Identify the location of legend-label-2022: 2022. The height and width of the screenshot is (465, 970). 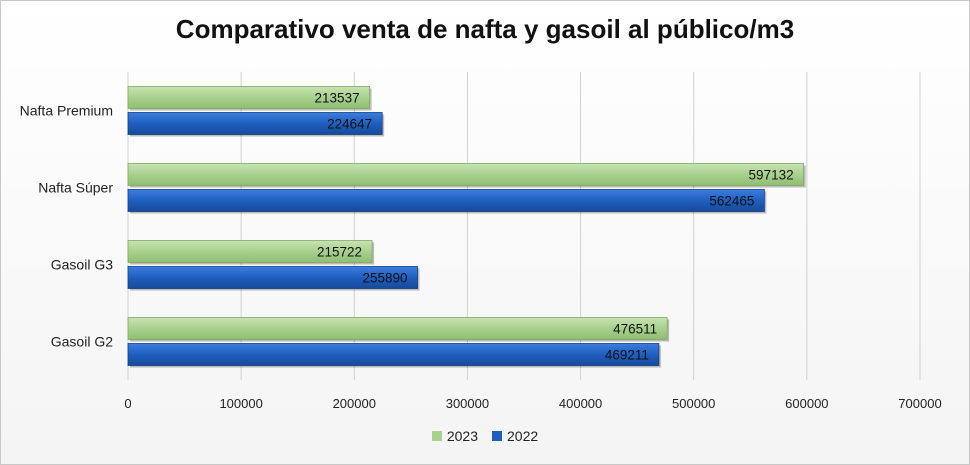
(523, 436).